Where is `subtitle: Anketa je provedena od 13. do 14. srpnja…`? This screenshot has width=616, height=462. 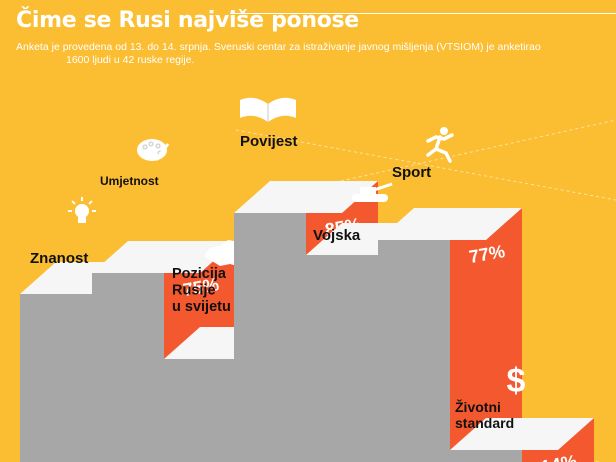 subtitle: Anketa je provedena od 13. do 14. srpnja… is located at coordinates (316, 54).